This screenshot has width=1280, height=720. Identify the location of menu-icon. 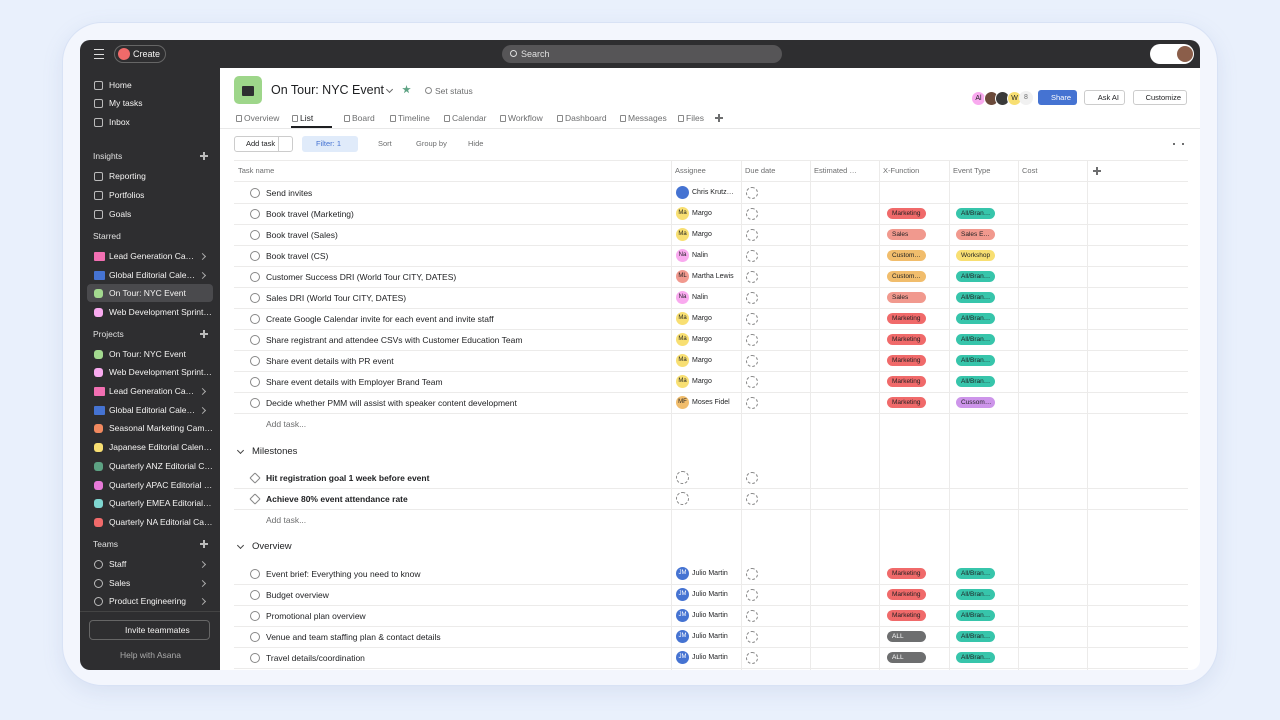
(99, 54).